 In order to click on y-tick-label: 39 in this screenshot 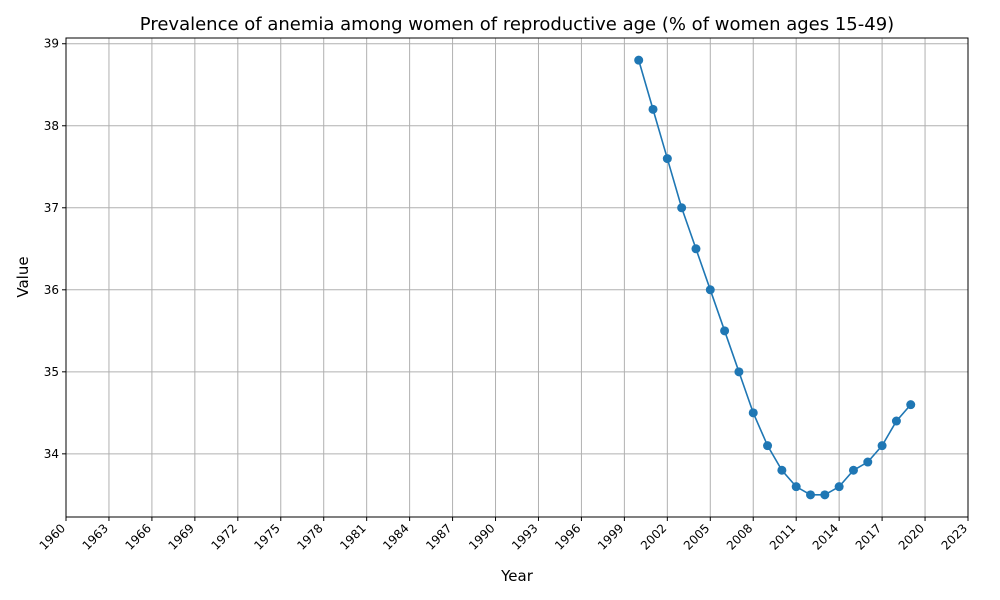, I will do `click(51, 44)`.